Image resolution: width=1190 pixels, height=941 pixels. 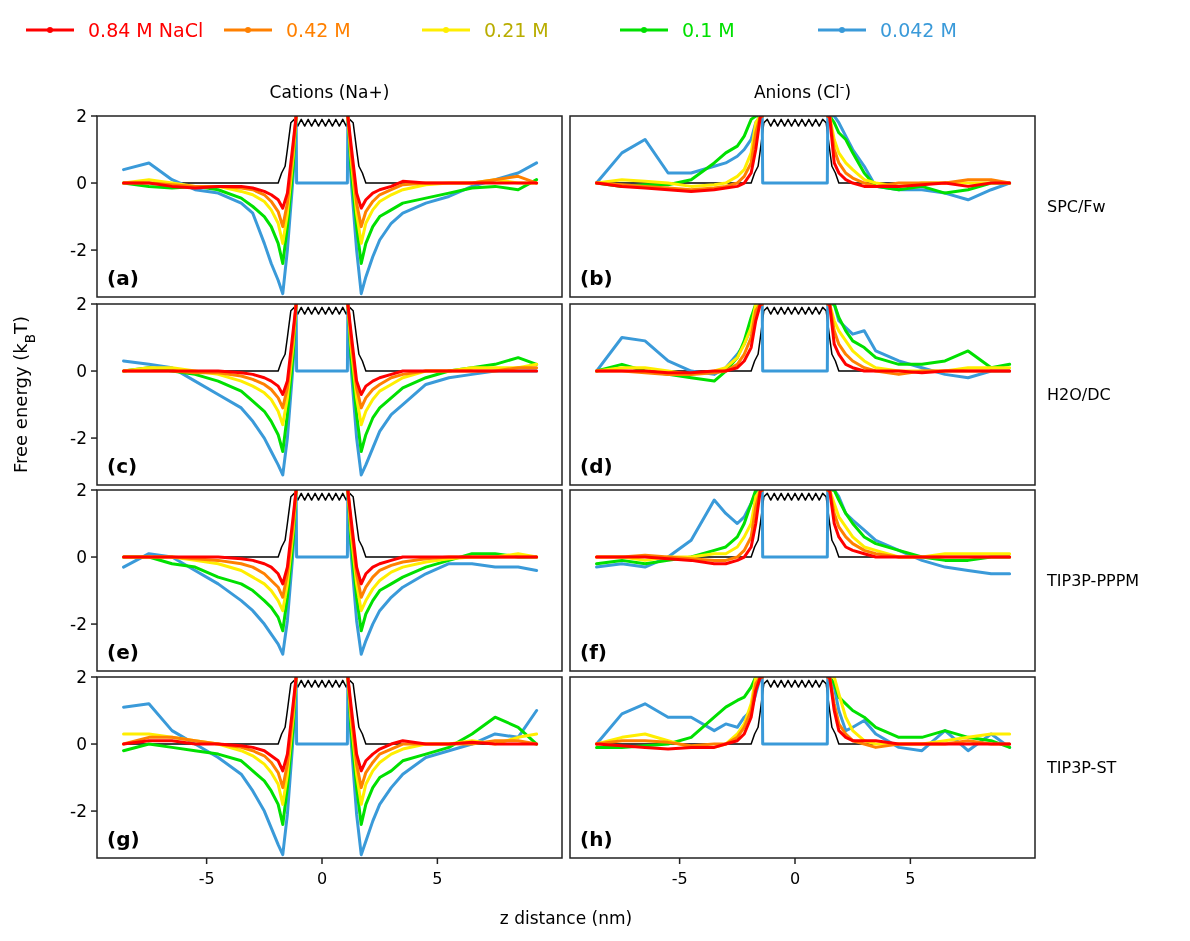 What do you see at coordinates (122, 466) in the screenshot?
I see `annotation: (c)` at bounding box center [122, 466].